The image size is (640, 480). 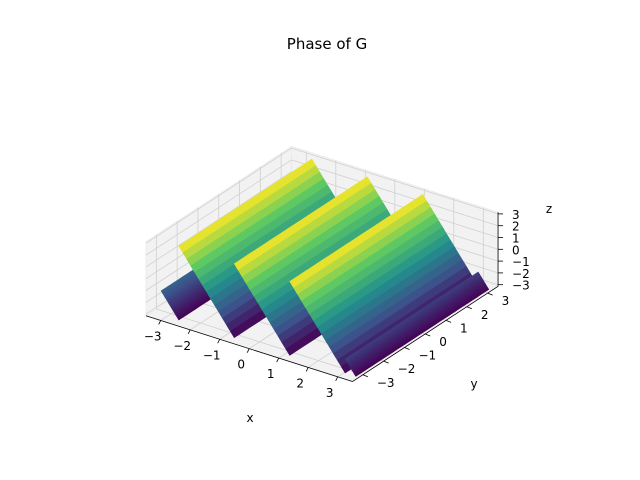 What do you see at coordinates (521, 286) in the screenshot?
I see `z-tick-label: −3` at bounding box center [521, 286].